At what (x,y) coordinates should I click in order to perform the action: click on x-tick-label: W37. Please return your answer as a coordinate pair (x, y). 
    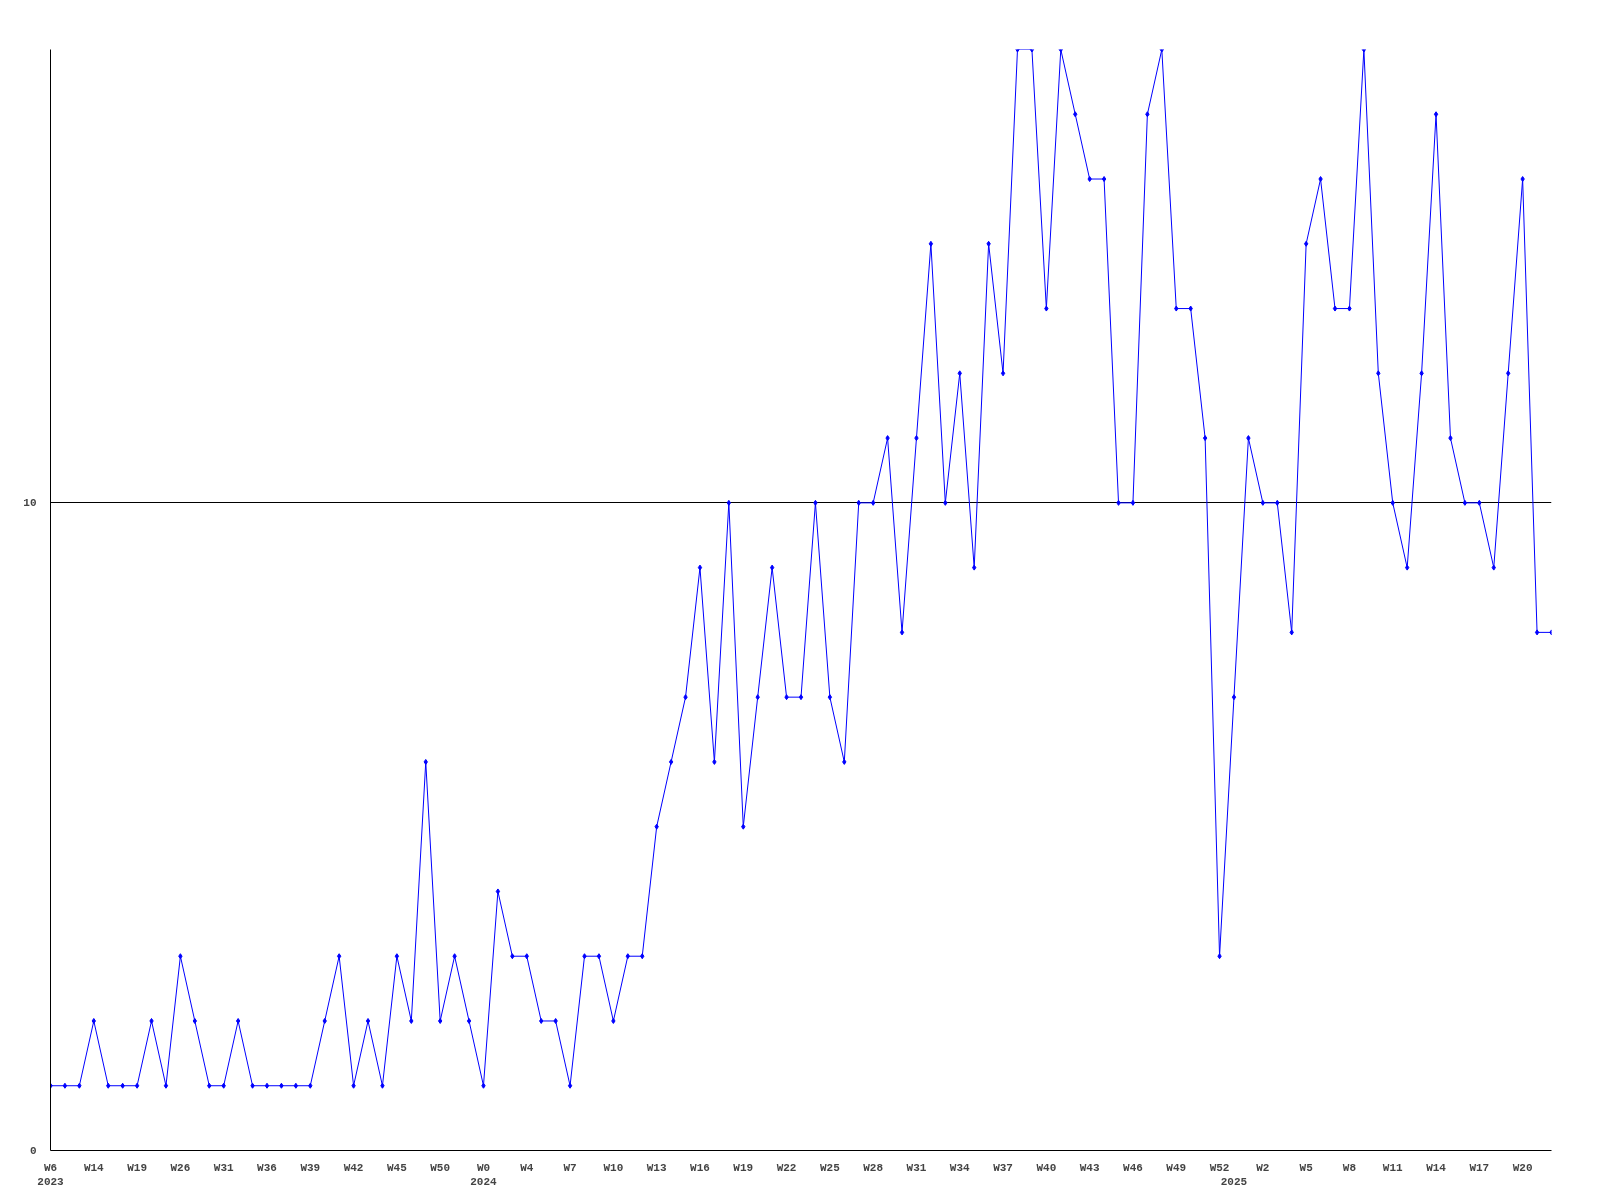
    Looking at the image, I should click on (1003, 1167).